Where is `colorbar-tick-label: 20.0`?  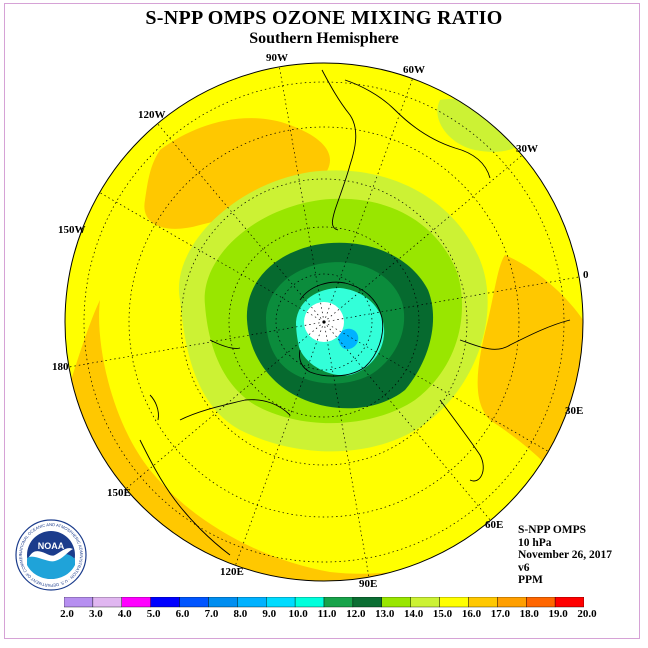
colorbar-tick-label: 20.0 is located at coordinates (587, 614).